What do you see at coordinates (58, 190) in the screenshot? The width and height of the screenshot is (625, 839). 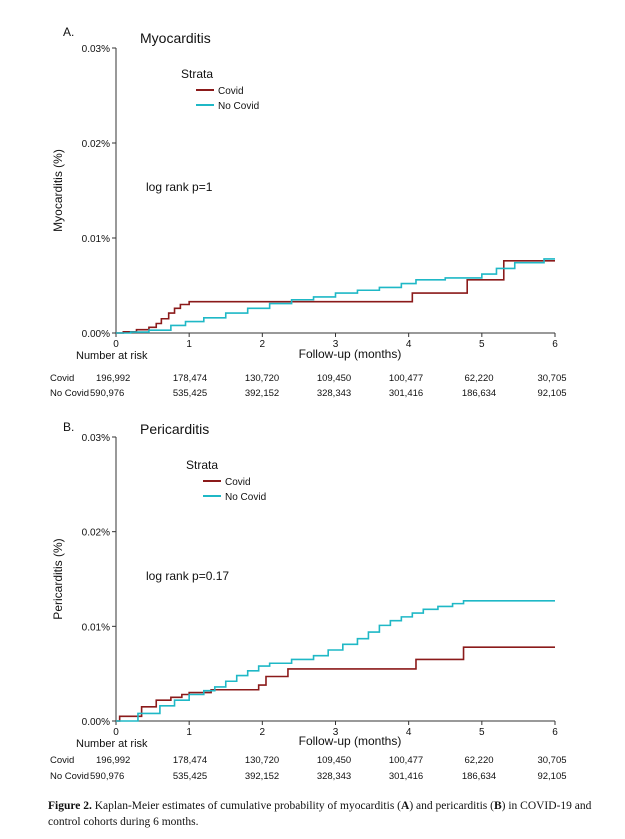 I see `y-axis-label: Myocarditis (%)` at bounding box center [58, 190].